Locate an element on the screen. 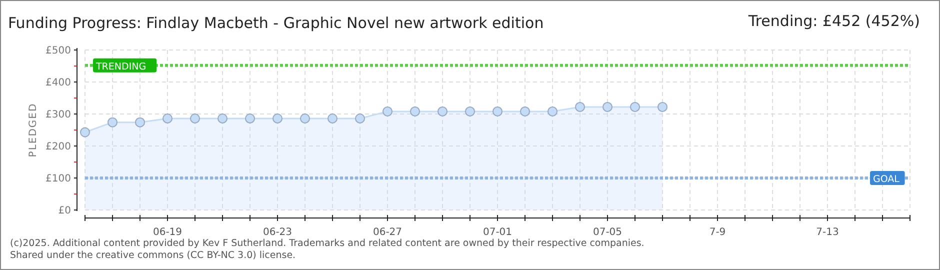 Image resolution: width=940 pixels, height=270 pixels. x-tick-label: 07-01 is located at coordinates (497, 232).